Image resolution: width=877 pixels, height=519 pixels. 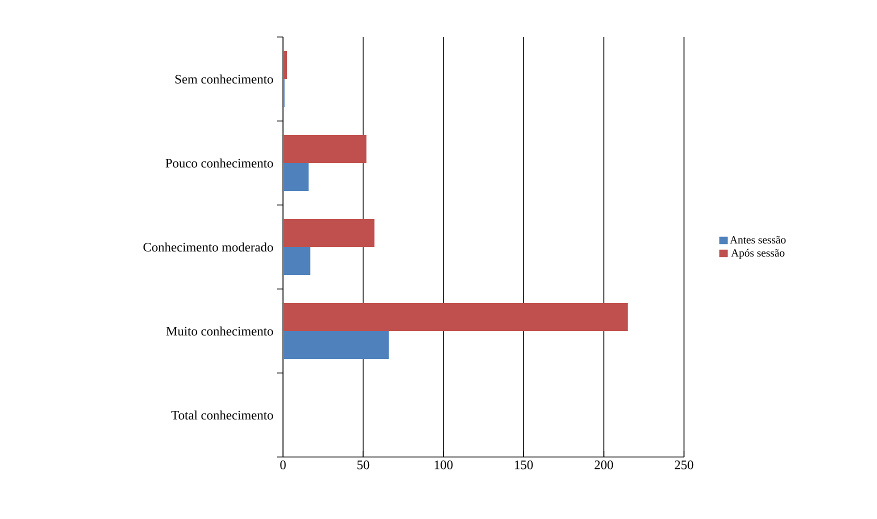 What do you see at coordinates (757, 253) in the screenshot?
I see `legend-label: Após sessão` at bounding box center [757, 253].